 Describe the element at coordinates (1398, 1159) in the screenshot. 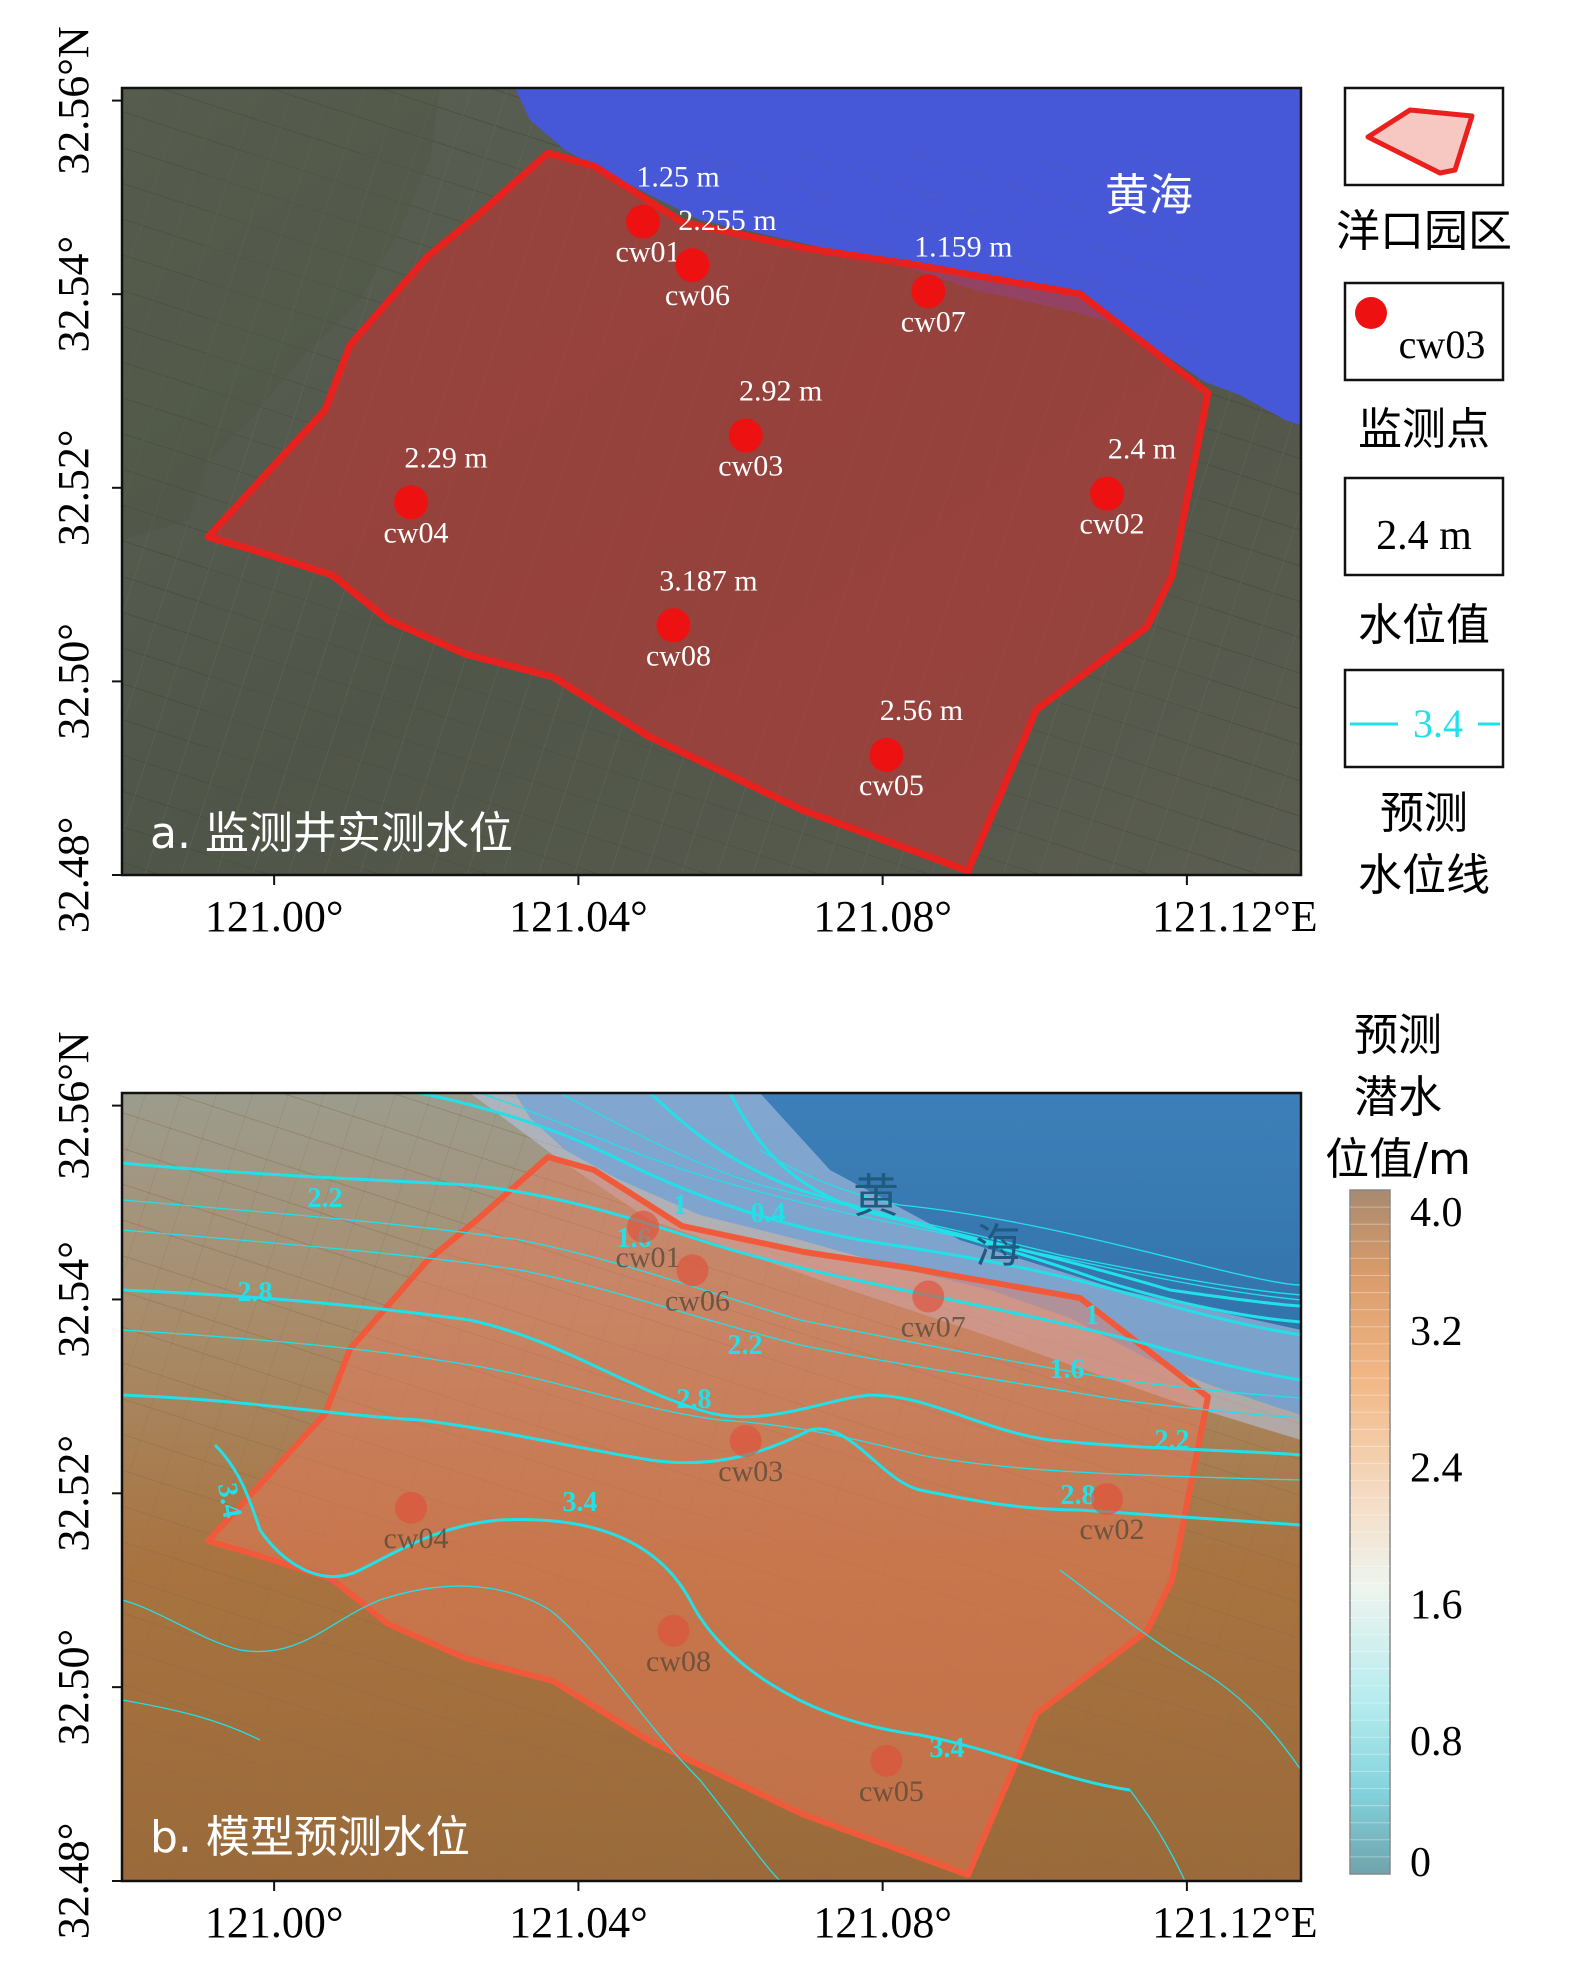

I see `colorbar-title-3: 位值/m` at that location.